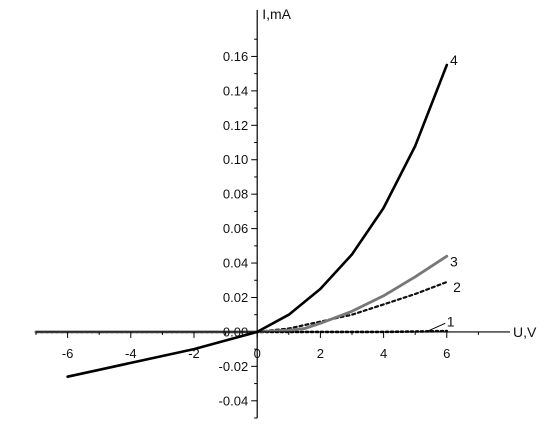 This screenshot has height=426, width=550. Describe the element at coordinates (235, 263) in the screenshot. I see `y-tick-label: 0.04` at that location.